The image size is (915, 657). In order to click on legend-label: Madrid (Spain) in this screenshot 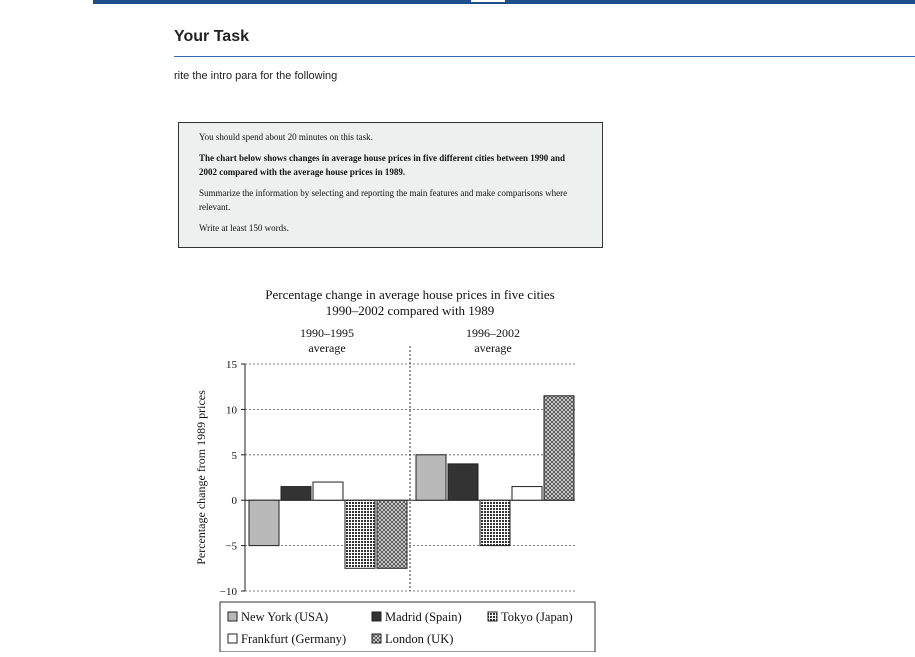, I will do `click(423, 617)`.